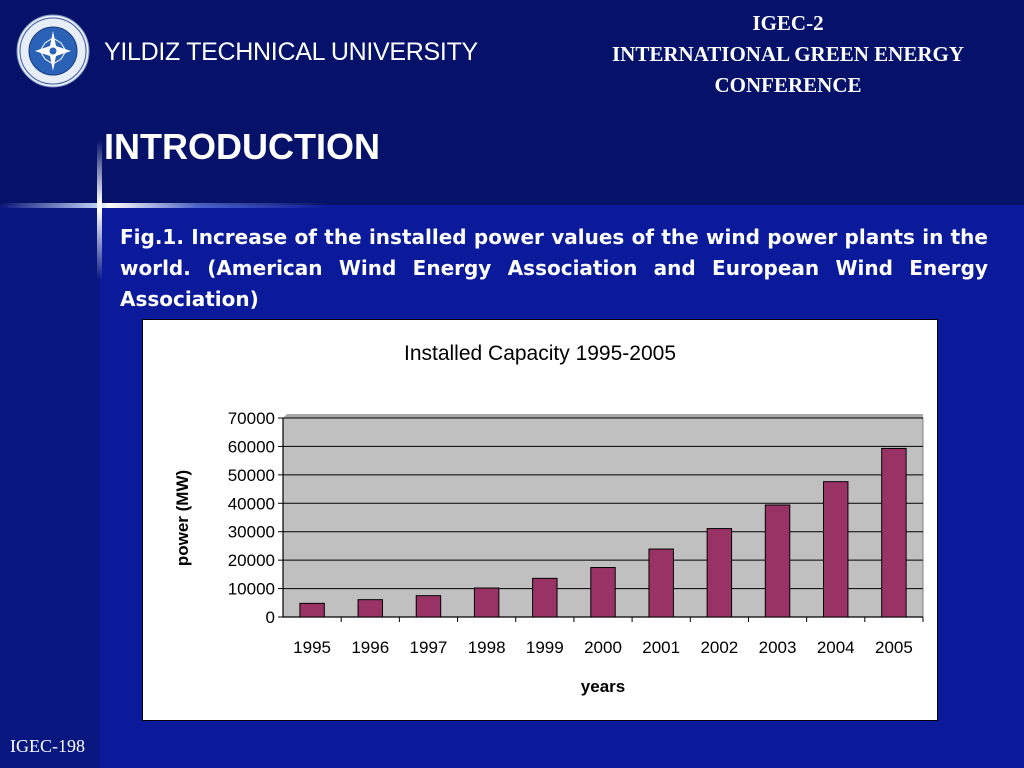 The image size is (1024, 768). Describe the element at coordinates (53, 51) in the screenshot. I see `university-seal-icon` at that location.